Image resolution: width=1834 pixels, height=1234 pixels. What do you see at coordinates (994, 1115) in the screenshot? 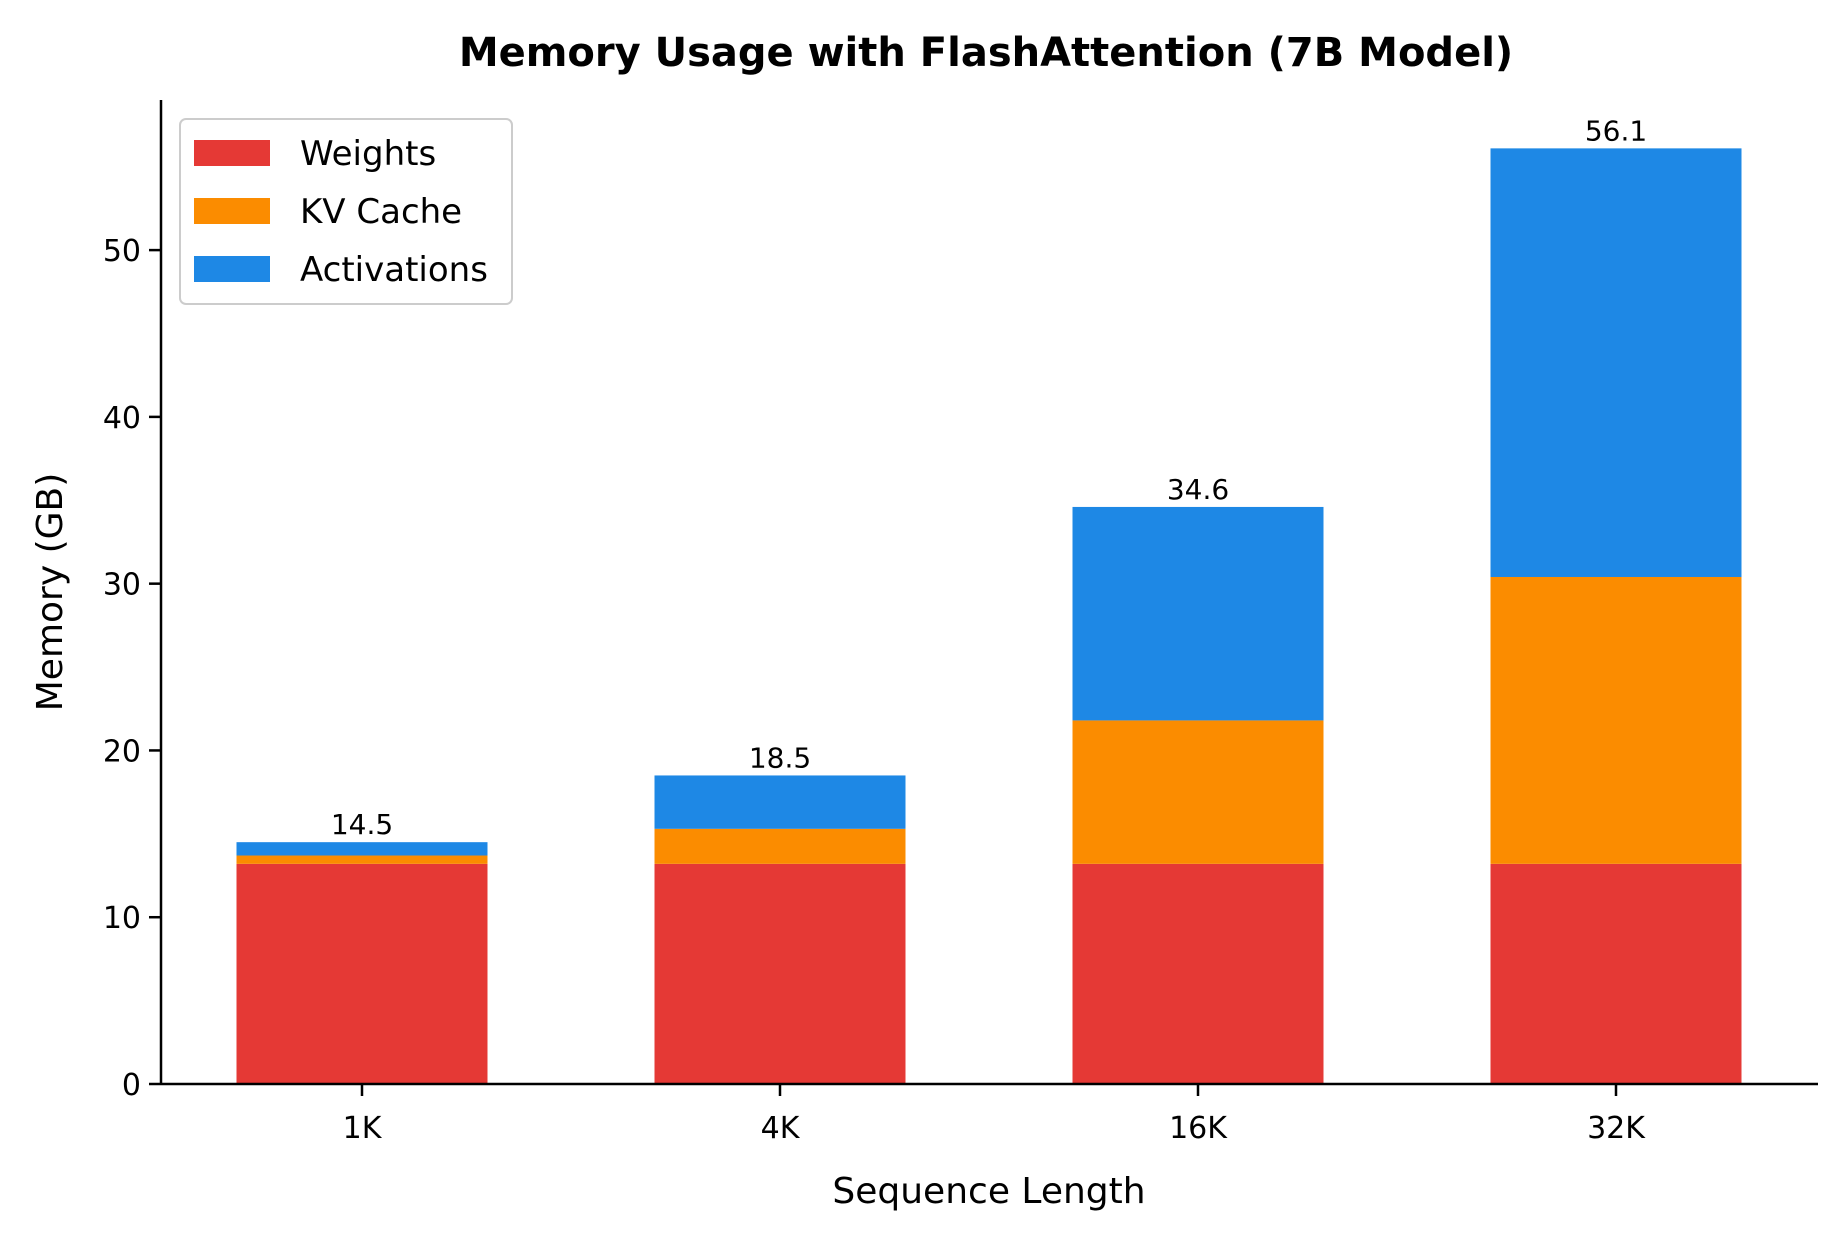
I see `x-axis-ticks: 1K 4K 16K 32K` at bounding box center [994, 1115].